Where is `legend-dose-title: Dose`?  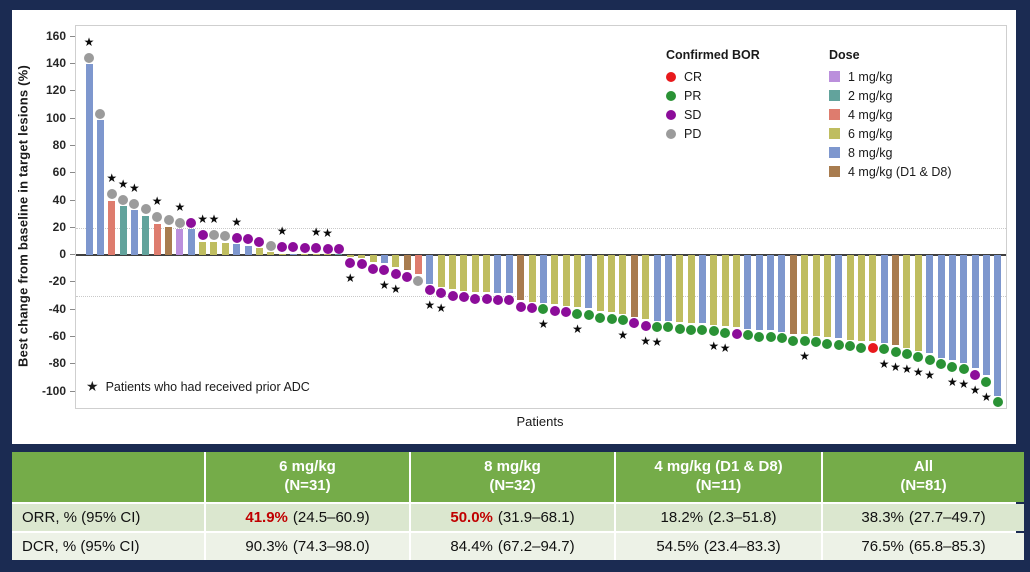
legend-dose-title: Dose is located at coordinates (844, 55).